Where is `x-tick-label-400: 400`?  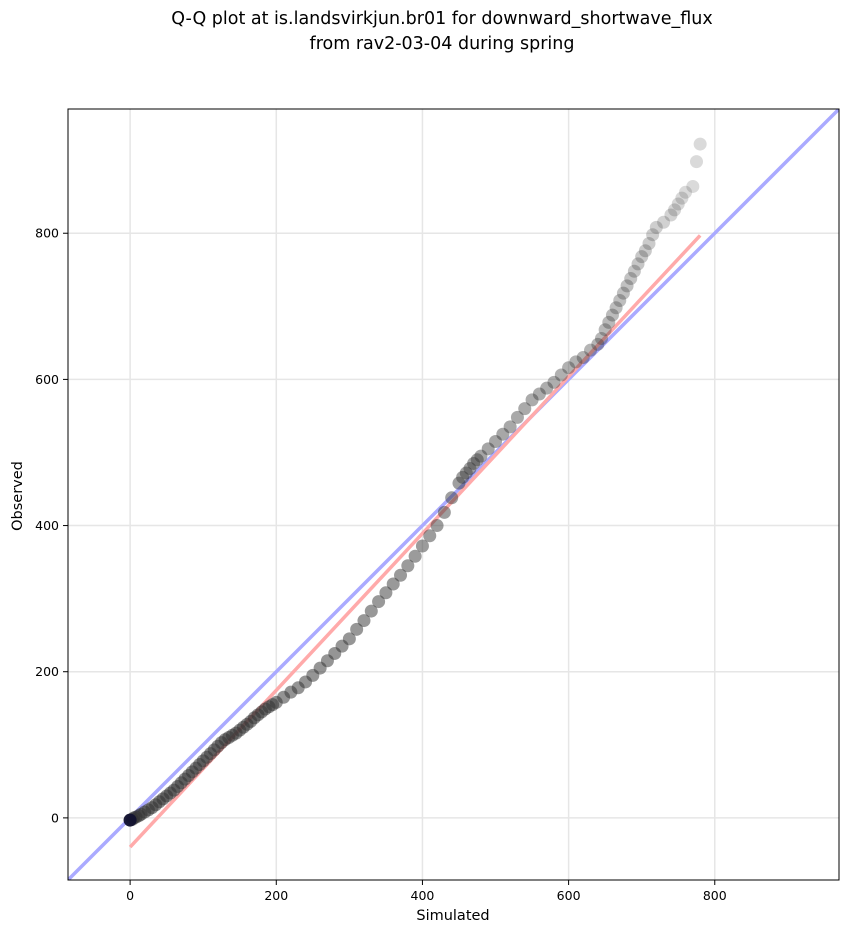
x-tick-label-400: 400 is located at coordinates (423, 895).